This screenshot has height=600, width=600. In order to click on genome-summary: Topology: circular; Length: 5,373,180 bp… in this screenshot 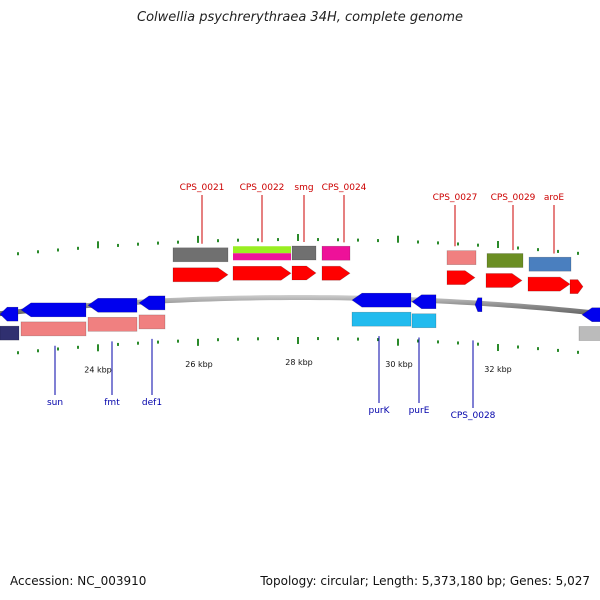, I will do `click(425, 581)`.